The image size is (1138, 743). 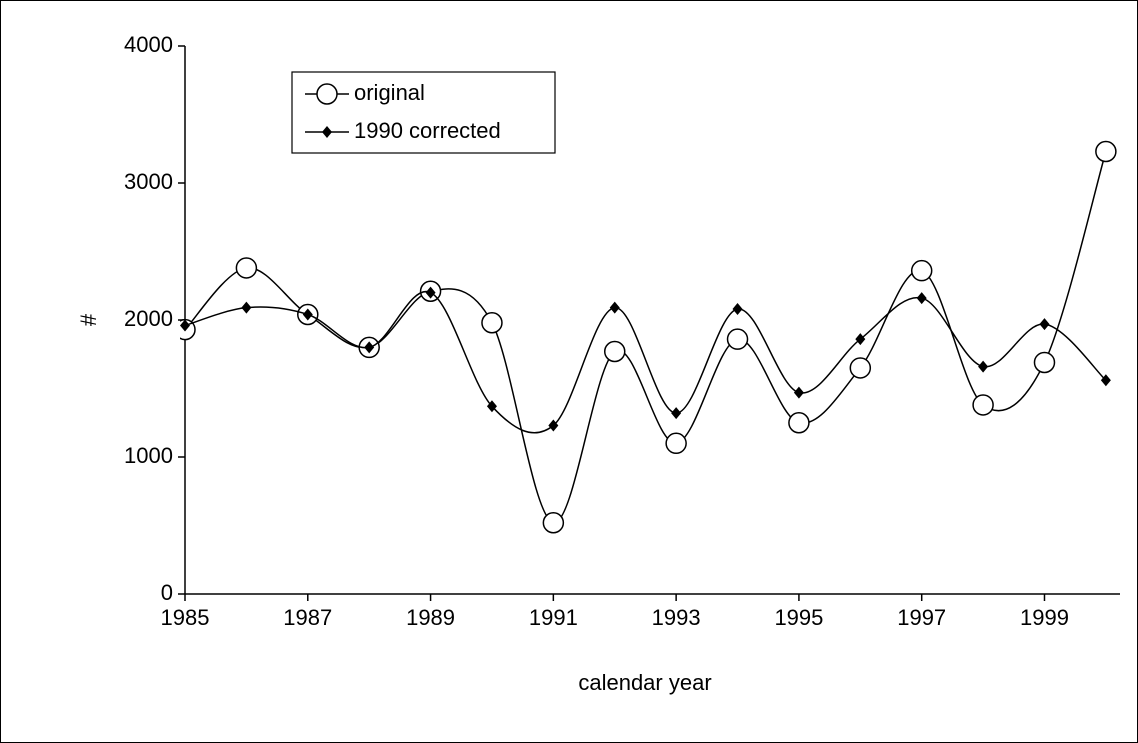 What do you see at coordinates (88, 319) in the screenshot?
I see `y-axis-title: #` at bounding box center [88, 319].